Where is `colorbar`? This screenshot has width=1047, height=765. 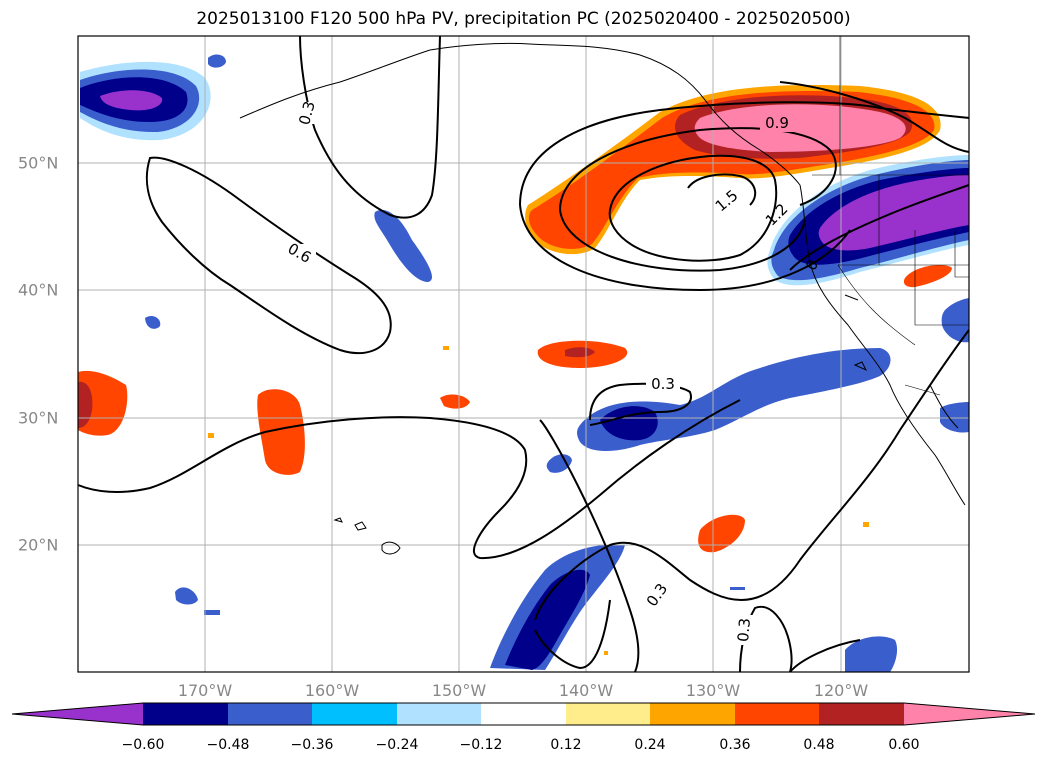 colorbar is located at coordinates (523, 714).